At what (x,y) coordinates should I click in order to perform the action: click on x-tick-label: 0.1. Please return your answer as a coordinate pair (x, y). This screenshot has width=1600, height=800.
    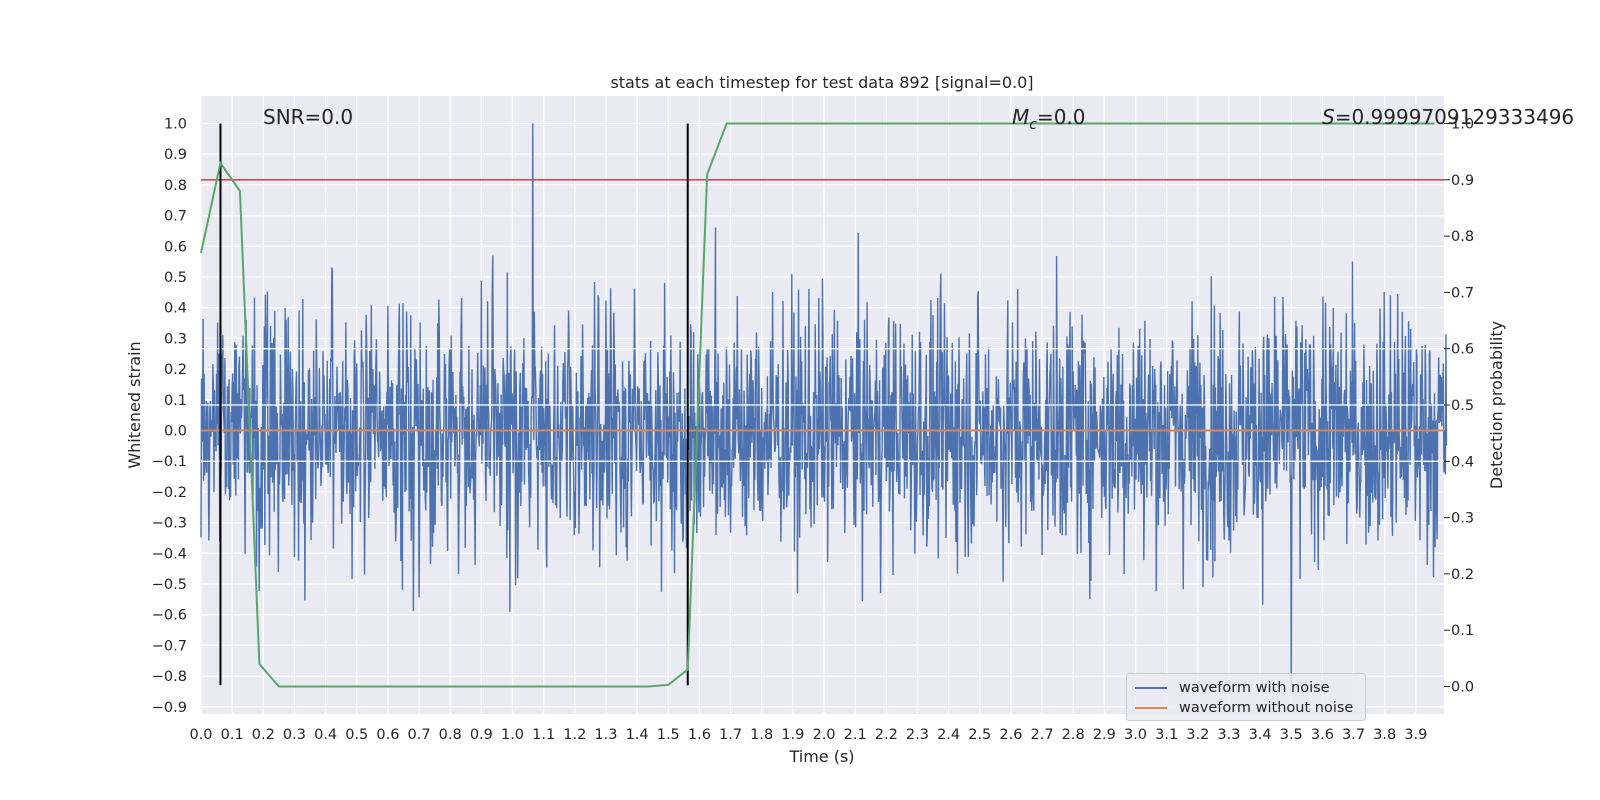
    Looking at the image, I should click on (232, 735).